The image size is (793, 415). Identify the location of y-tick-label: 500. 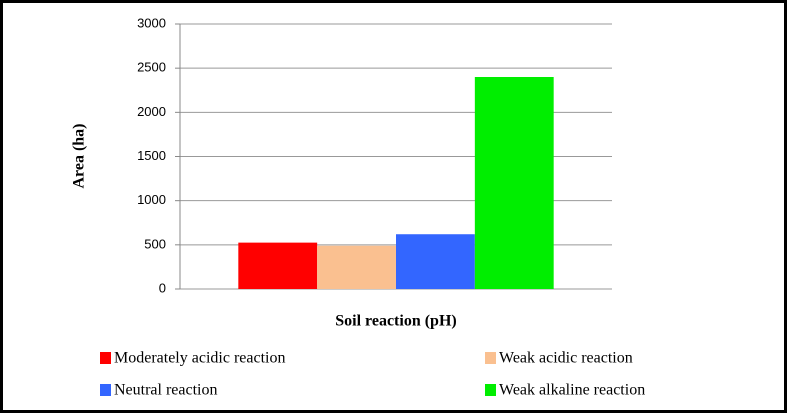
(155, 243).